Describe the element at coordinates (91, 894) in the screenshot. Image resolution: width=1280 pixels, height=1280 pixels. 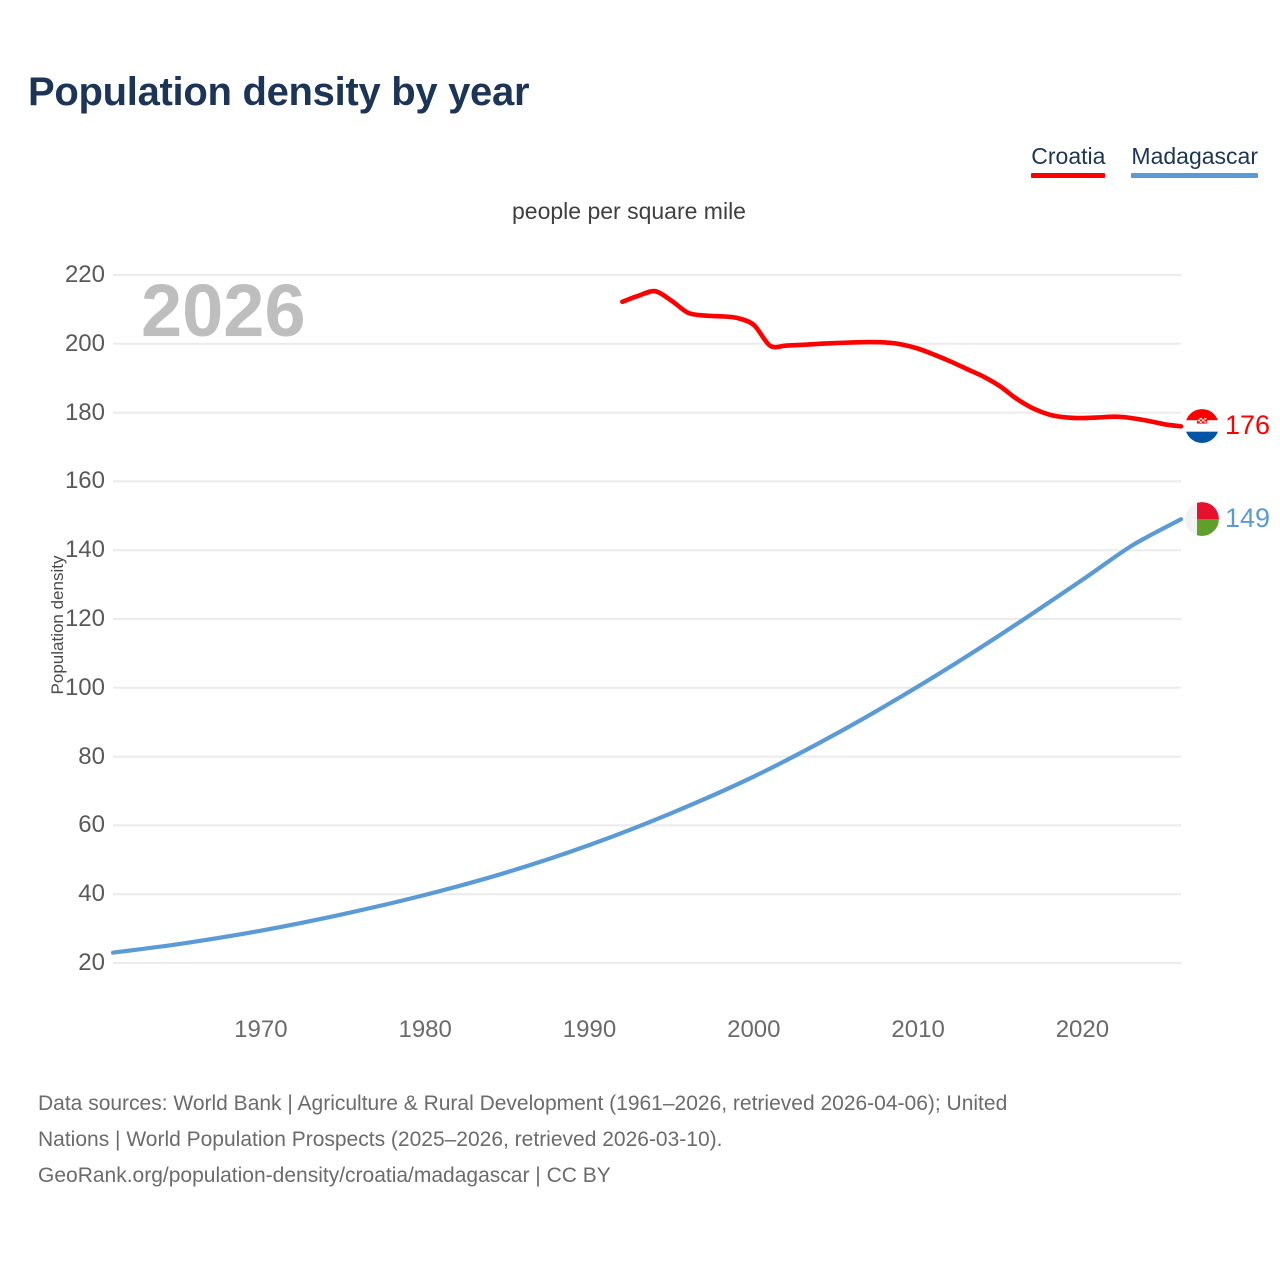
I see `y-tick-label: 40` at that location.